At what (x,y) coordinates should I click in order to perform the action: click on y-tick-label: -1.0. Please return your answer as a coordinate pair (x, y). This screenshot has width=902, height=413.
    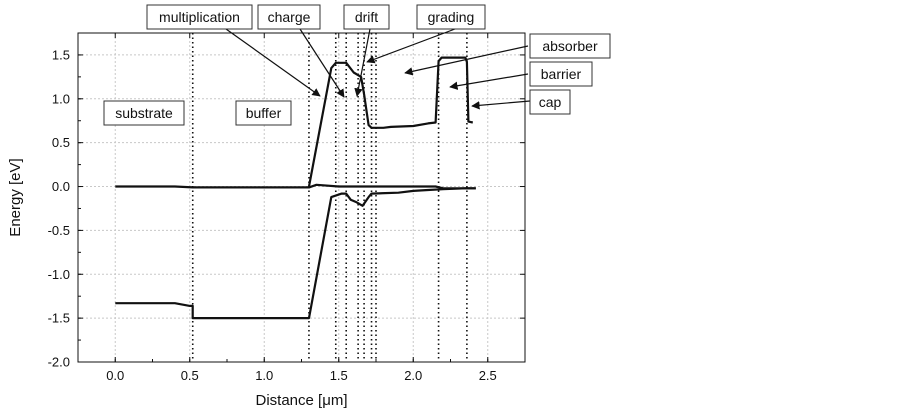
    Looking at the image, I should click on (59, 274).